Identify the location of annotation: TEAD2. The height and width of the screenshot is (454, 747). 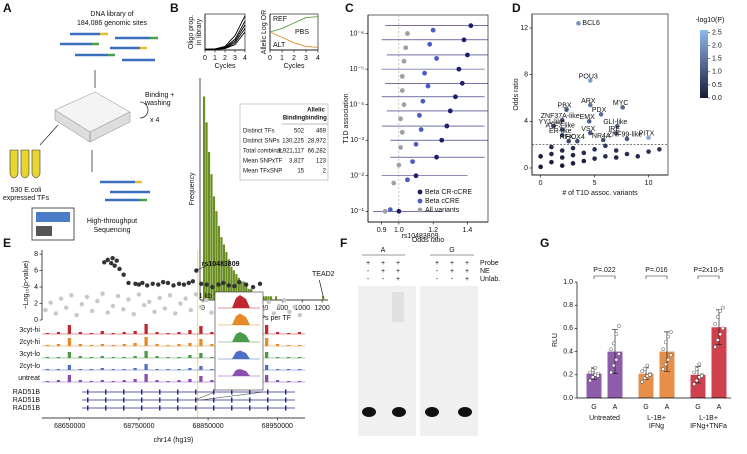
(323, 274).